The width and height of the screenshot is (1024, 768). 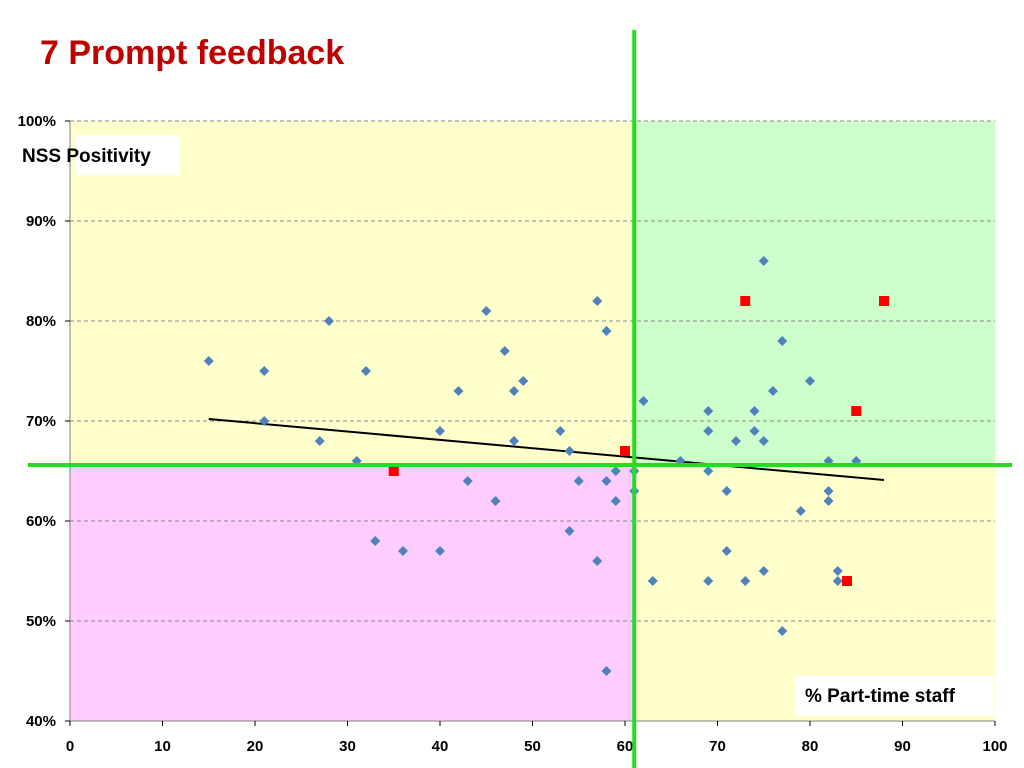 I want to click on y-axis-ticks: 40% 50% 60% 70% 80% 90% 100%, so click(x=44, y=421).